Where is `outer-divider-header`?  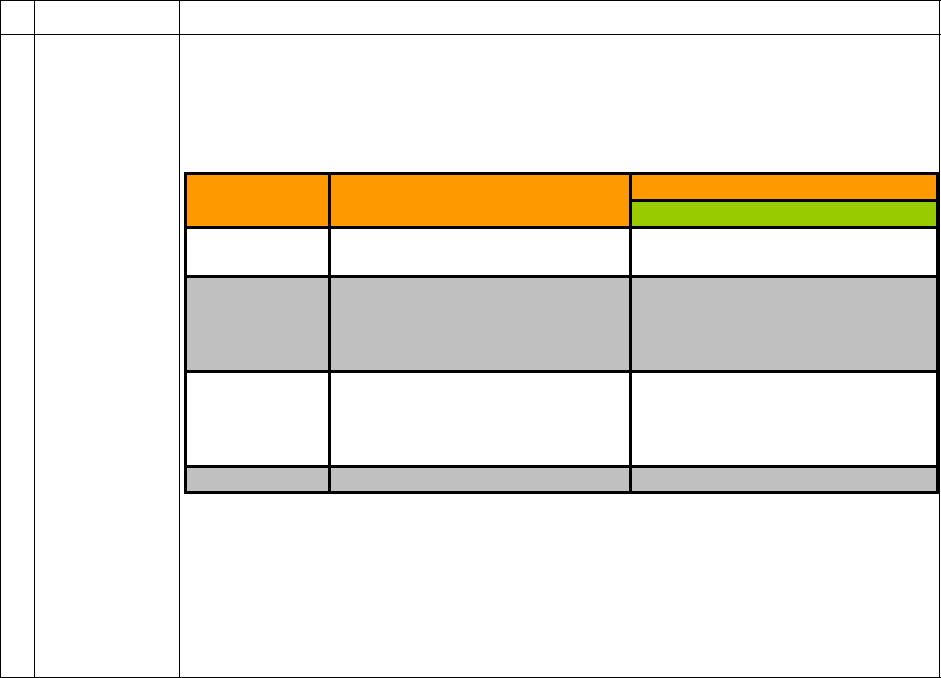 outer-divider-header is located at coordinates (470, 34).